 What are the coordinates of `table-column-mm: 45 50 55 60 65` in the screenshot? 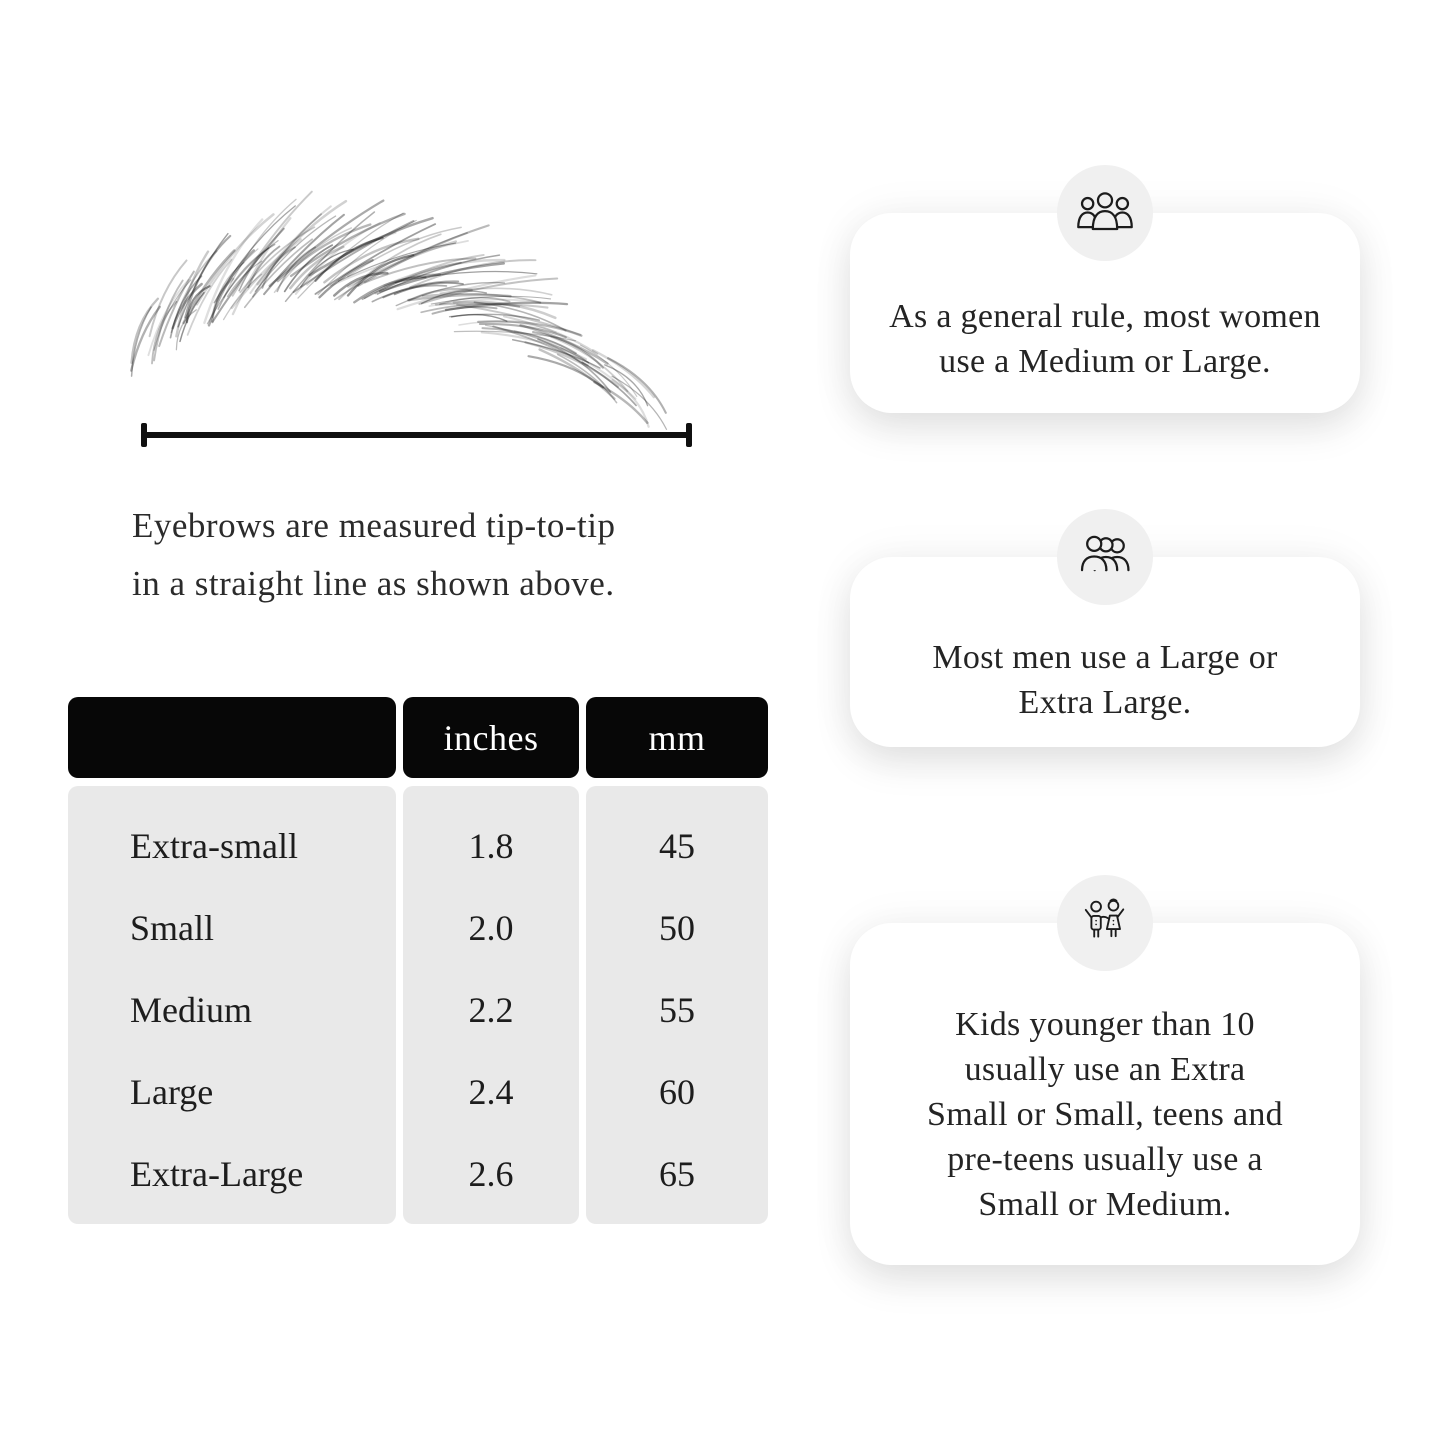 It's located at (677, 1005).